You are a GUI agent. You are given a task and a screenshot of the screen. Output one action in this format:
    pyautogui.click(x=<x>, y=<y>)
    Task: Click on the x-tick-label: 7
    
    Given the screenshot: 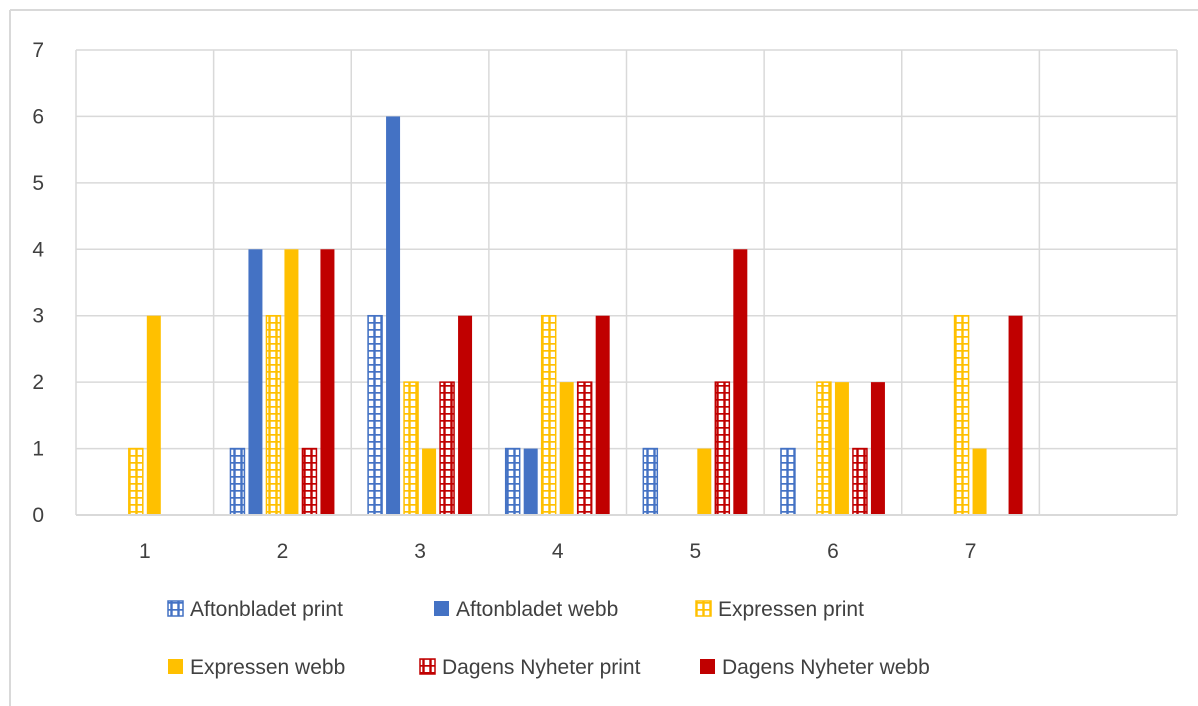 What is the action you would take?
    pyautogui.click(x=971, y=551)
    